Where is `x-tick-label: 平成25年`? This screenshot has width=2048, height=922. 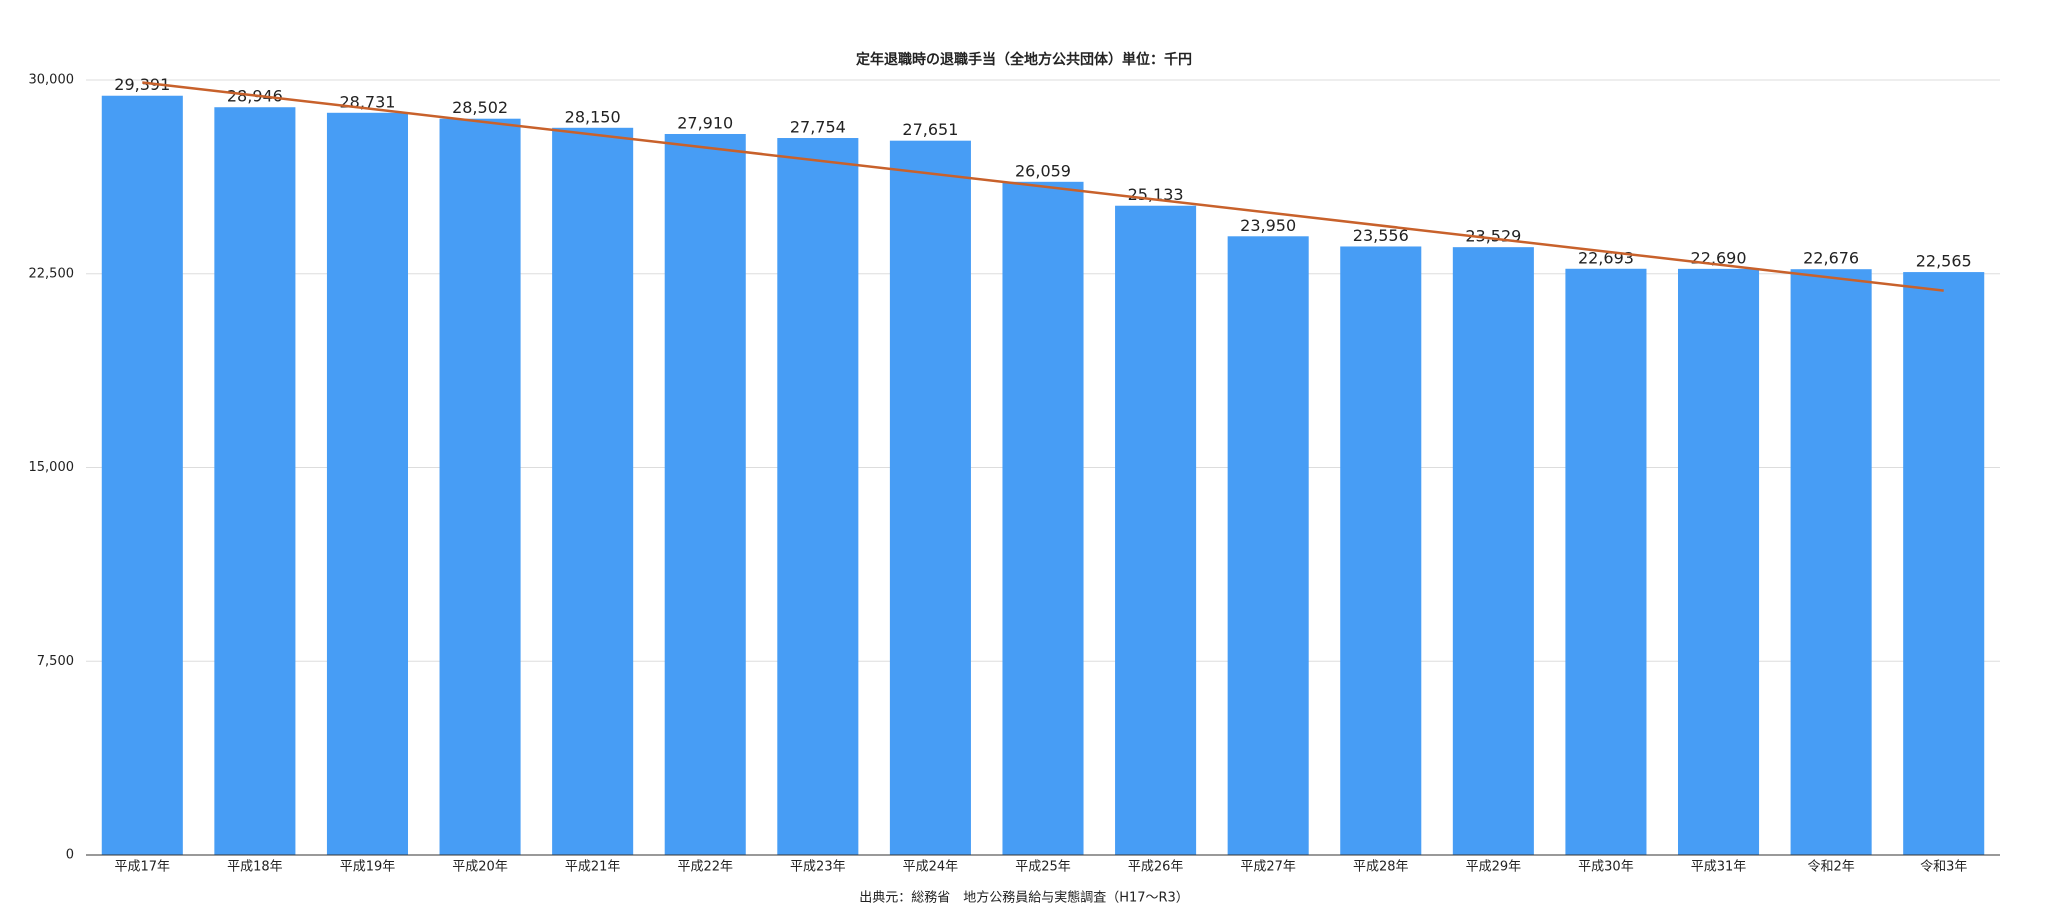 x-tick-label: 平成25年 is located at coordinates (1043, 867).